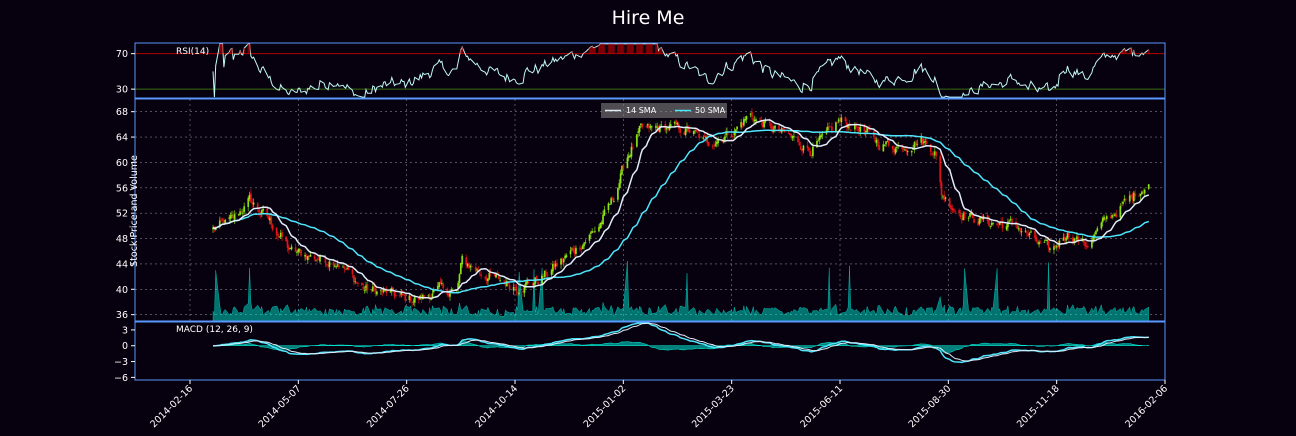  I want to click on macd-signal-line, so click(681, 342).